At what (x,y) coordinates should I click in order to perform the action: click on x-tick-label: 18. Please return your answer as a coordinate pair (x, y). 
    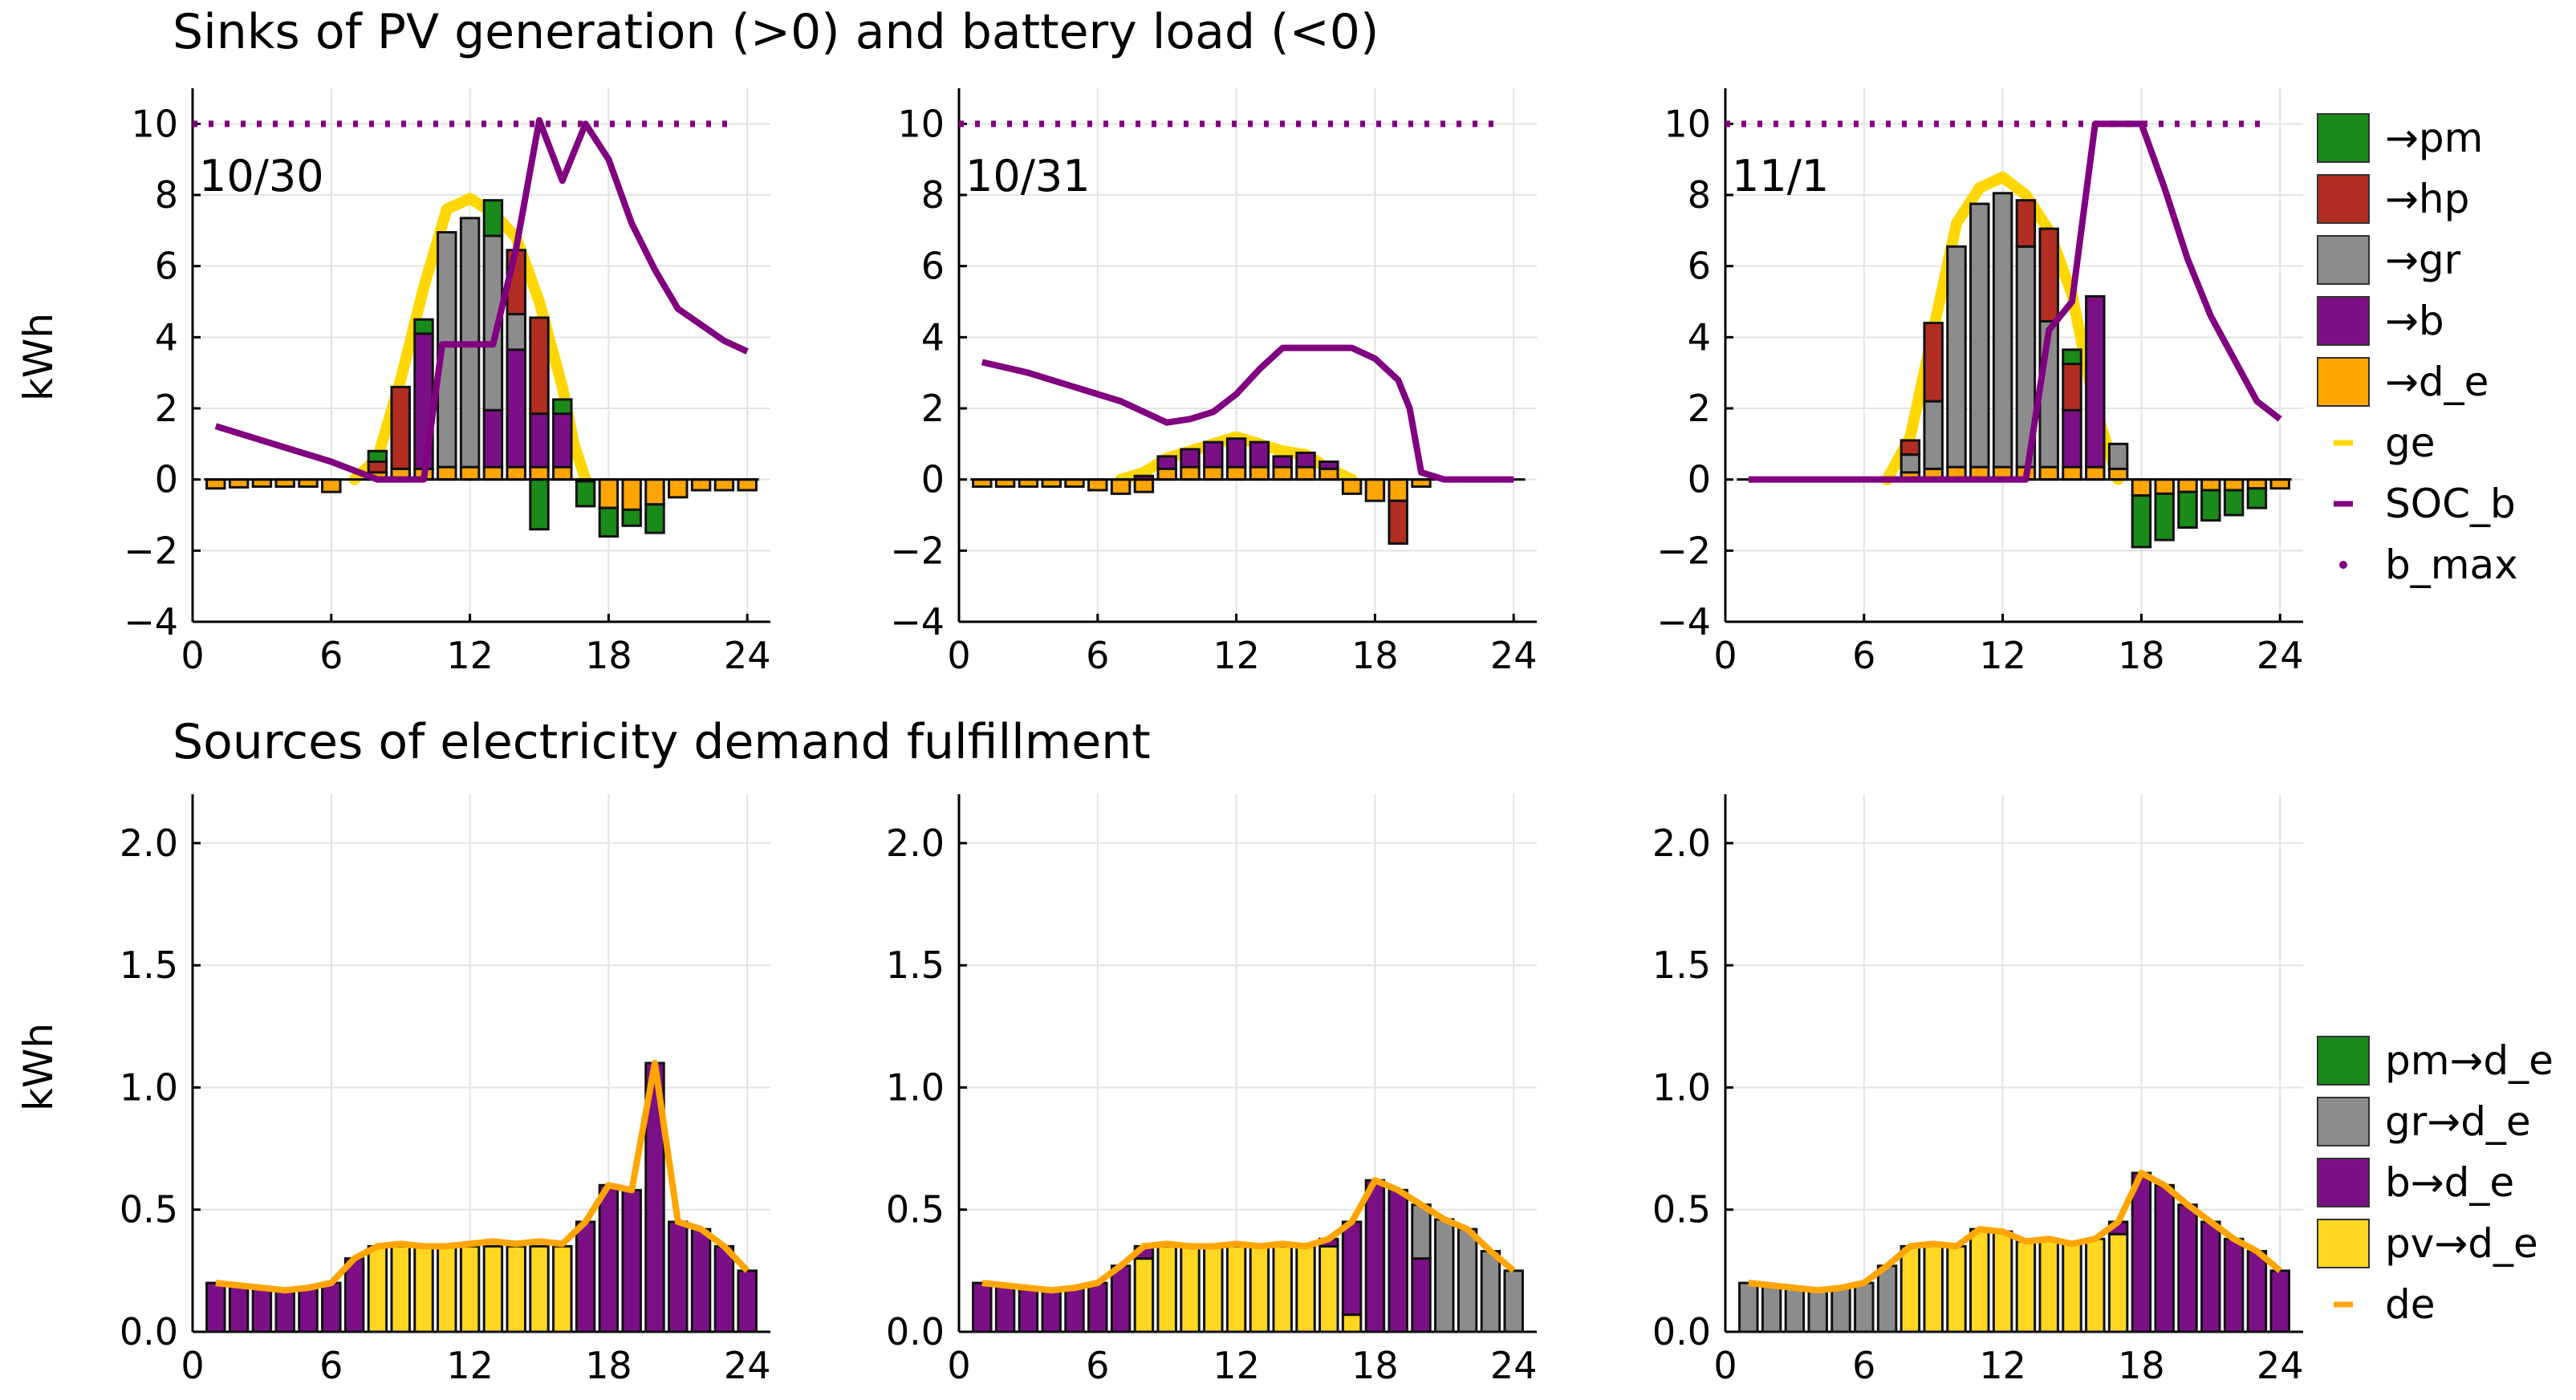
    Looking at the image, I should click on (2141, 1365).